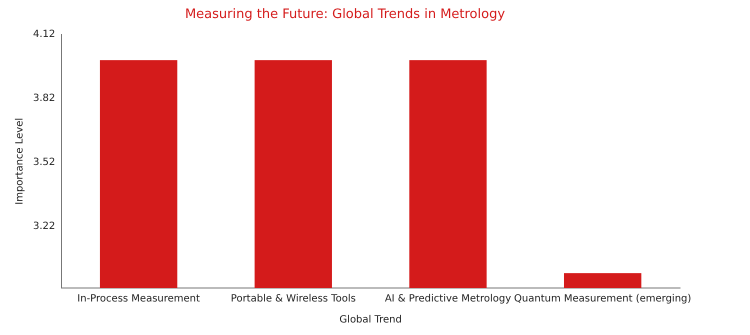 The width and height of the screenshot is (750, 335). I want to click on y-tick-label: 3.82, so click(44, 98).